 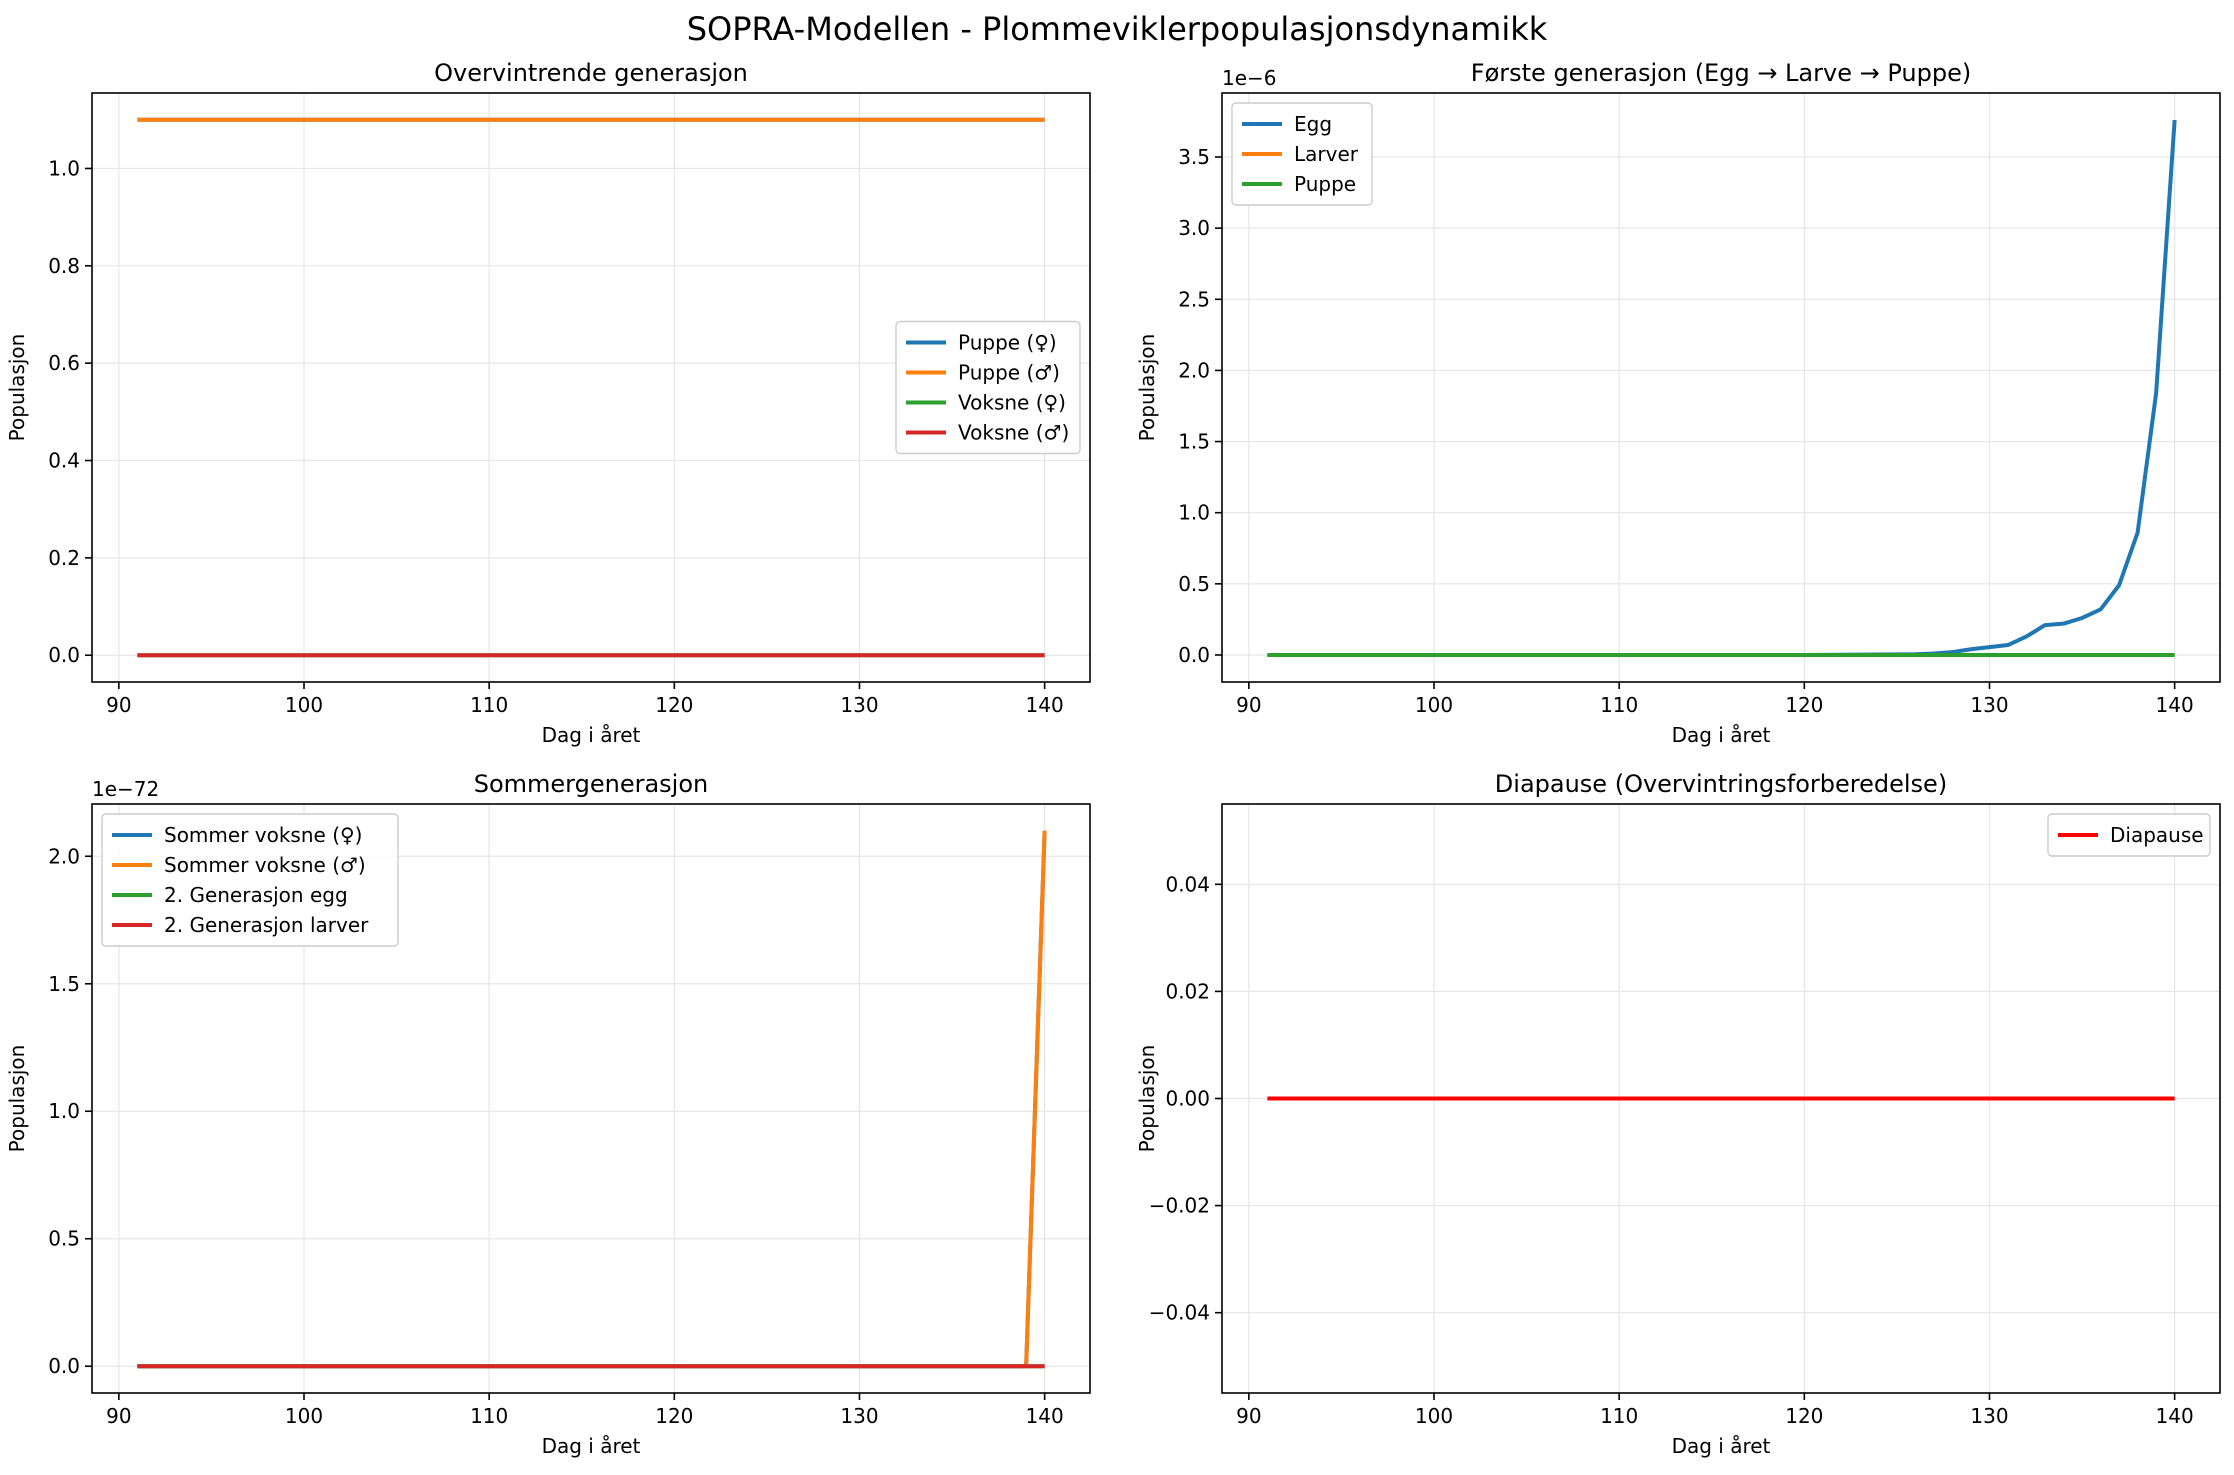 What do you see at coordinates (265, 865) in the screenshot?
I see `chart-3-legend-label-2: Sommer voksne (♂)` at bounding box center [265, 865].